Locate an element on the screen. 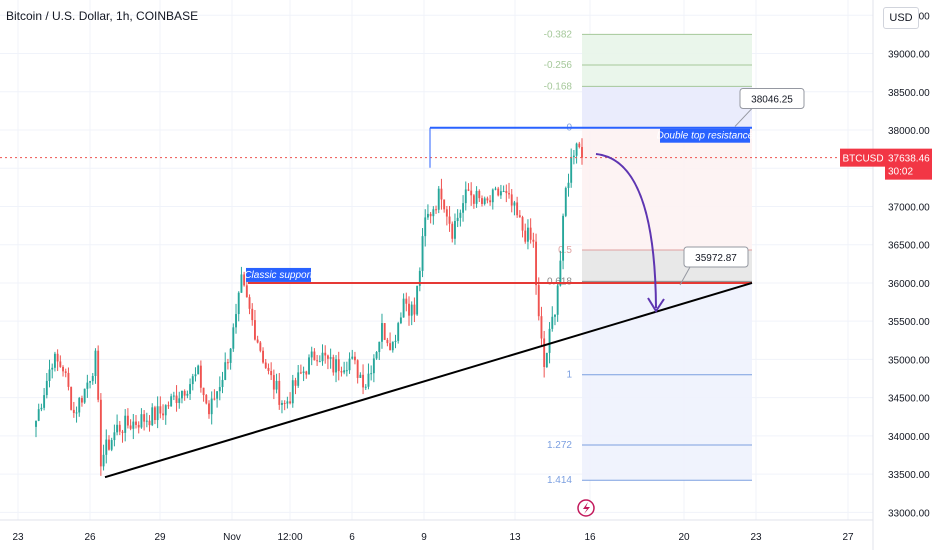 The image size is (932, 555). fib-level-label: 1 is located at coordinates (569, 375).